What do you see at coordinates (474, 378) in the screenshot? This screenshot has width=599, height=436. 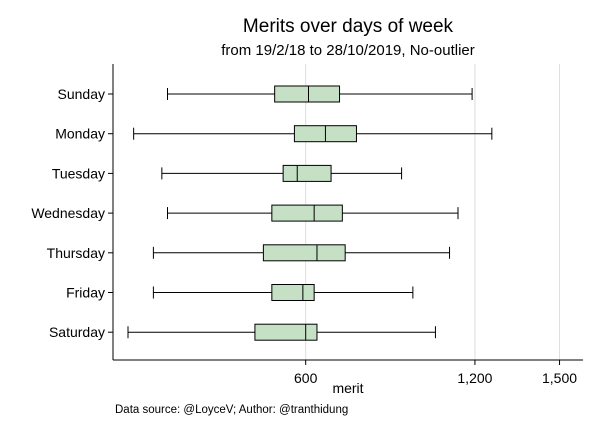 I see `x-tick-label-1: 1,200` at bounding box center [474, 378].